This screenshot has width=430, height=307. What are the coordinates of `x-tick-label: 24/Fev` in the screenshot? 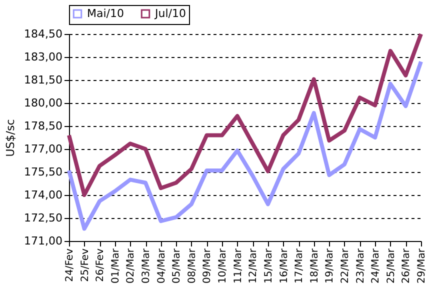 It's located at (70, 265).